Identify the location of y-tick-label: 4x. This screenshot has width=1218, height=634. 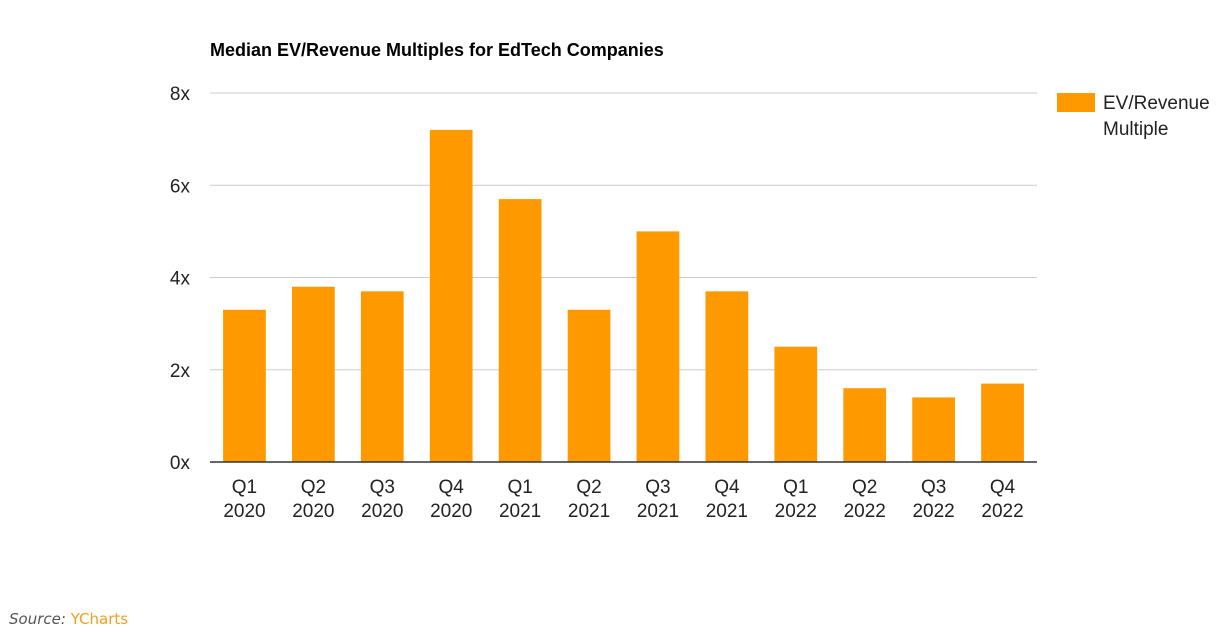
(180, 279).